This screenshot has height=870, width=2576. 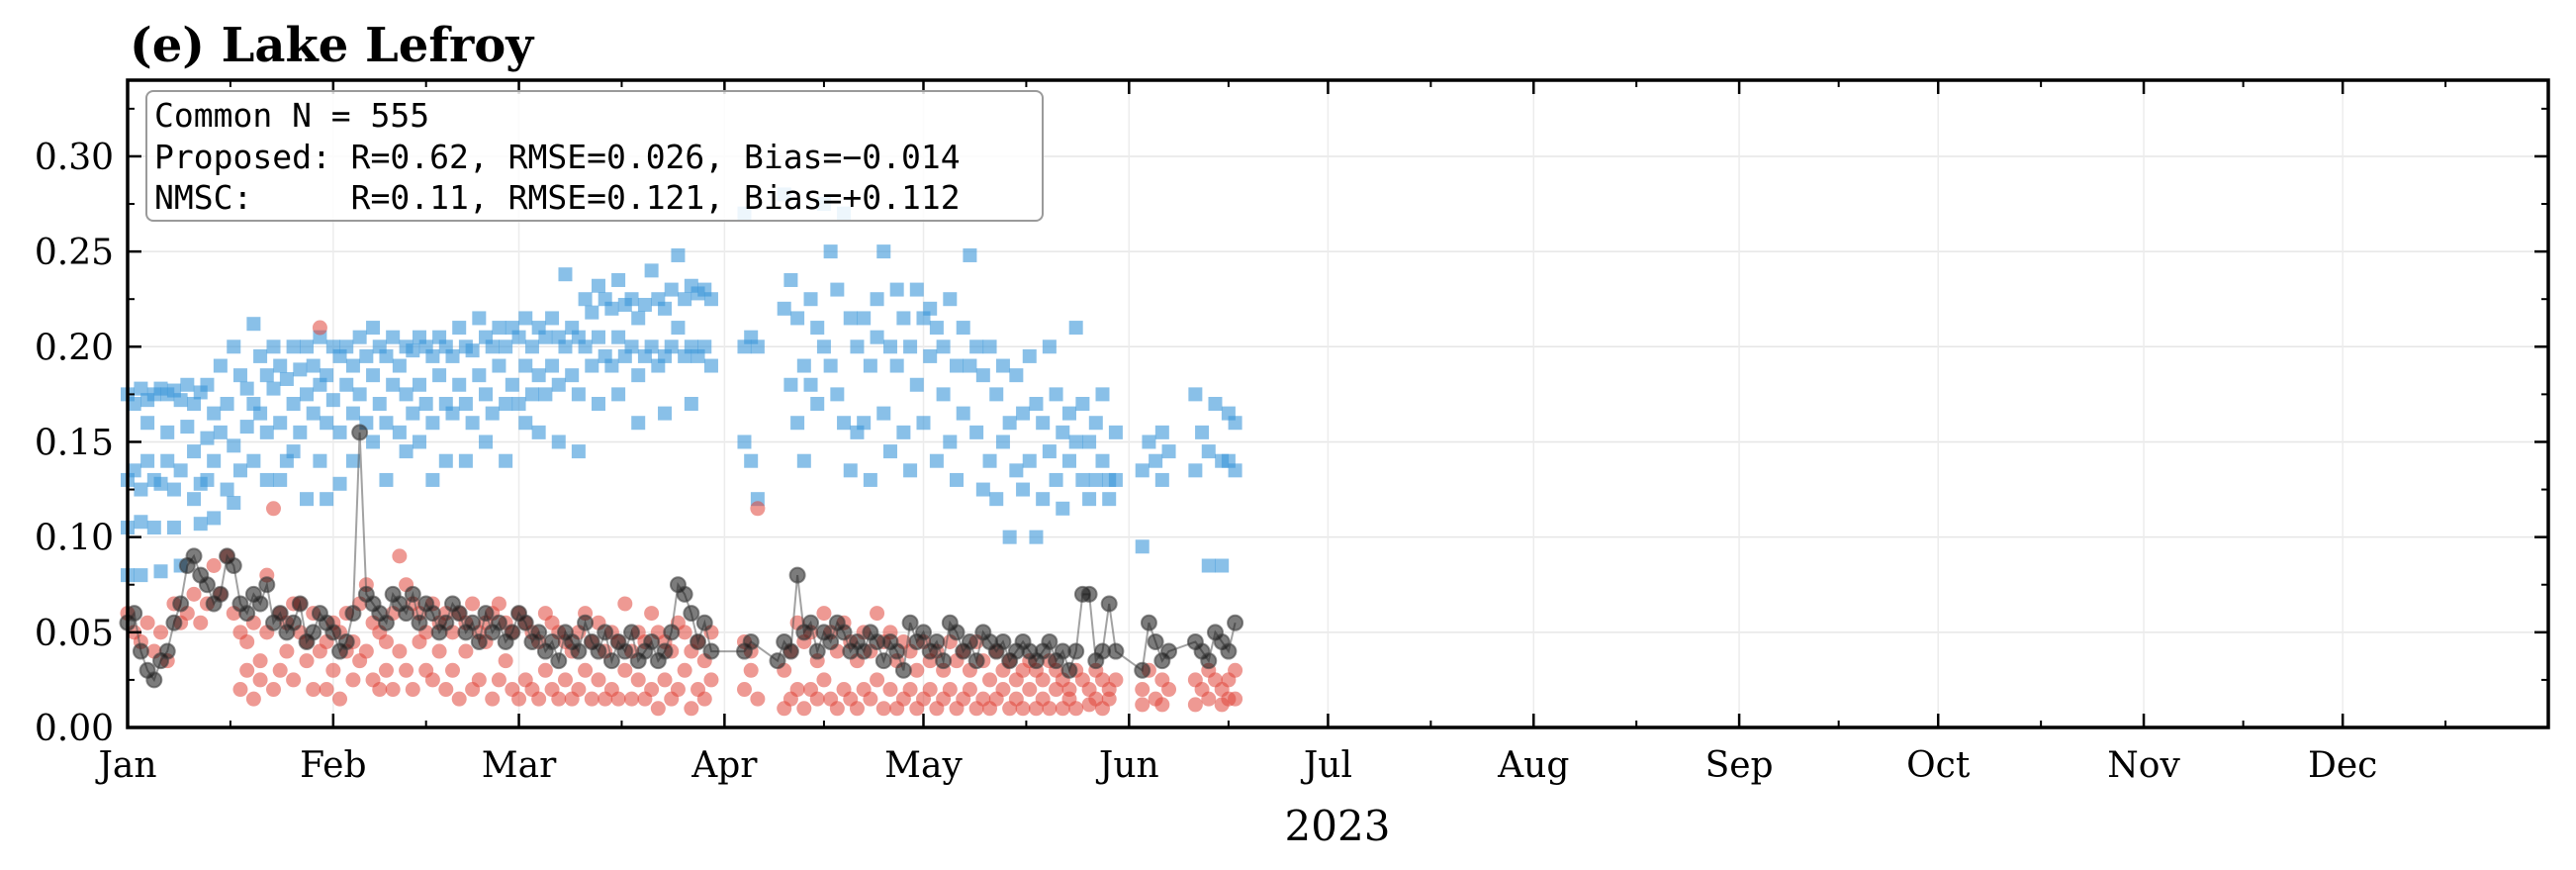 What do you see at coordinates (682, 557) in the screenshot?
I see `series-line` at bounding box center [682, 557].